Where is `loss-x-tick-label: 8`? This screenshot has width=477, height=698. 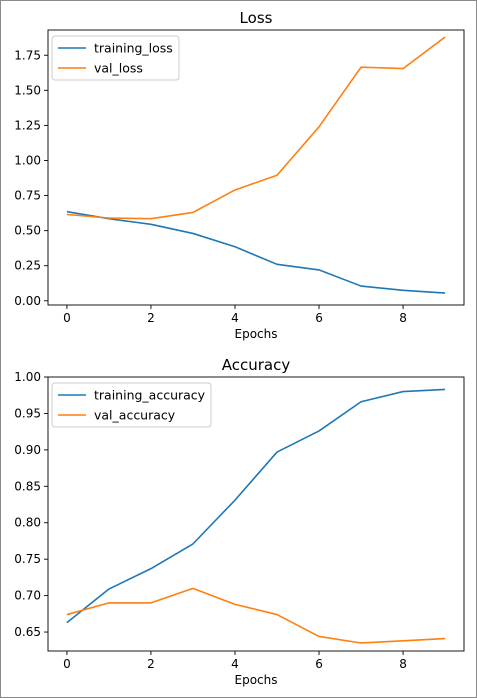
loss-x-tick-label: 8 is located at coordinates (403, 318).